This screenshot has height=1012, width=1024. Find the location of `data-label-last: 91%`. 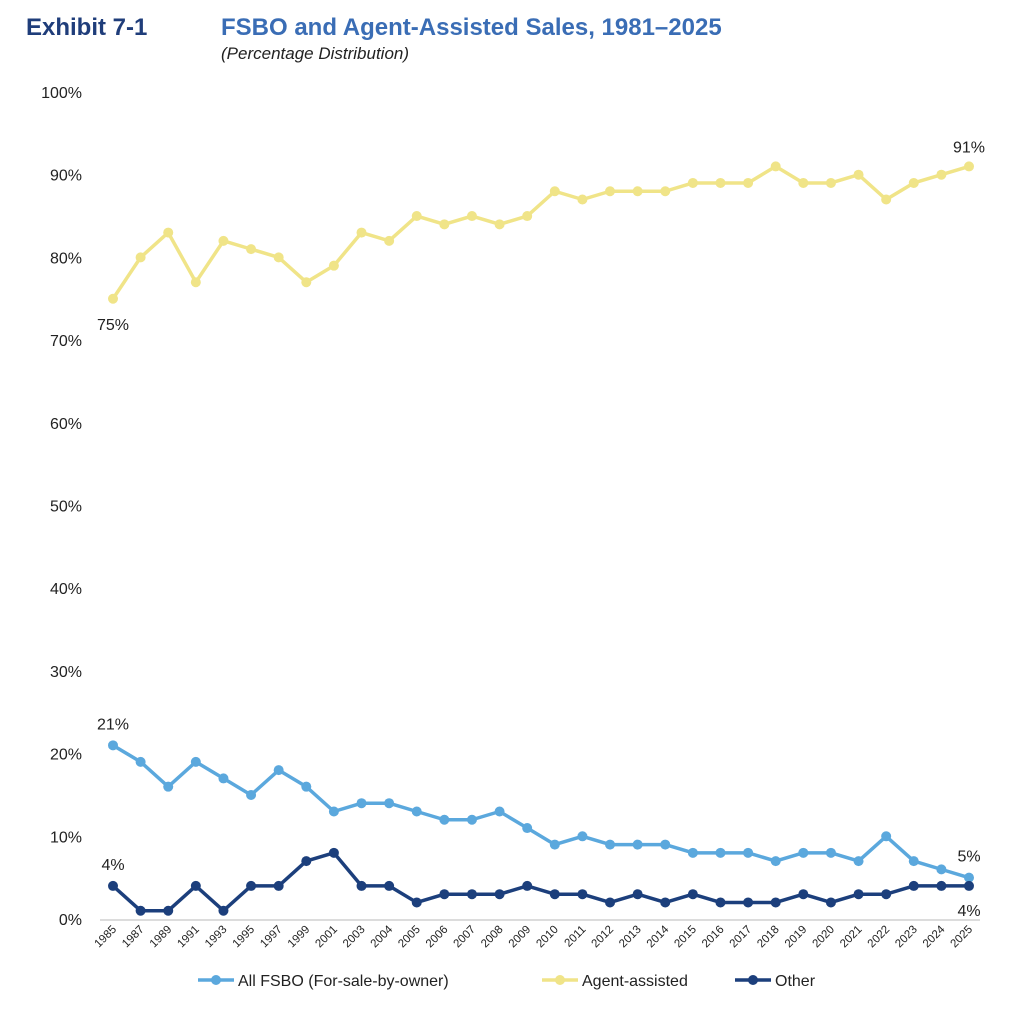

data-label-last: 91% is located at coordinates (969, 147).